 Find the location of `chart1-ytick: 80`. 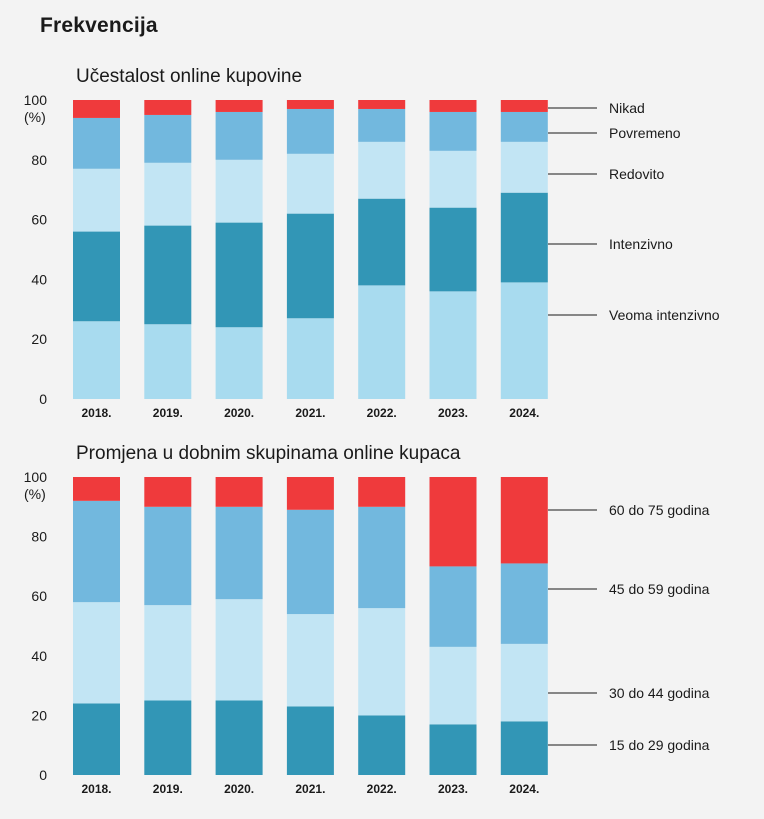

chart1-ytick: 80 is located at coordinates (39, 160).